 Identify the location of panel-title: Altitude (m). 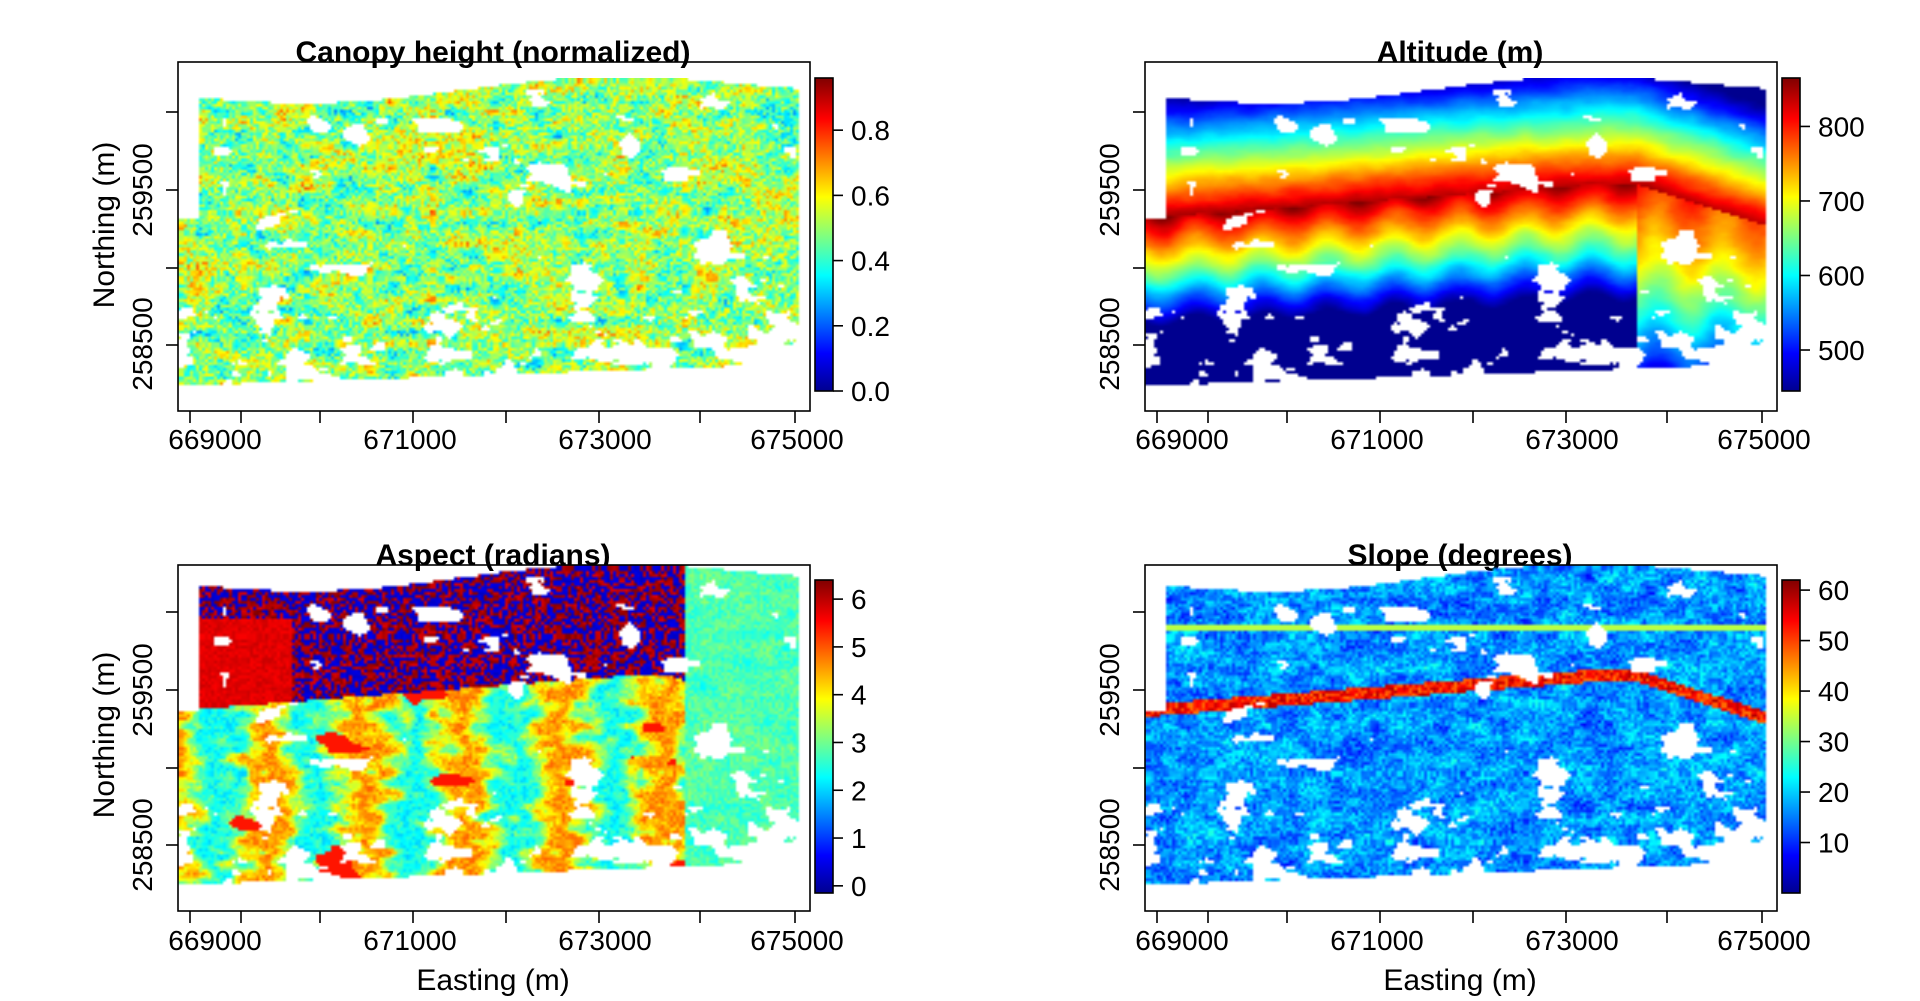
(1460, 52).